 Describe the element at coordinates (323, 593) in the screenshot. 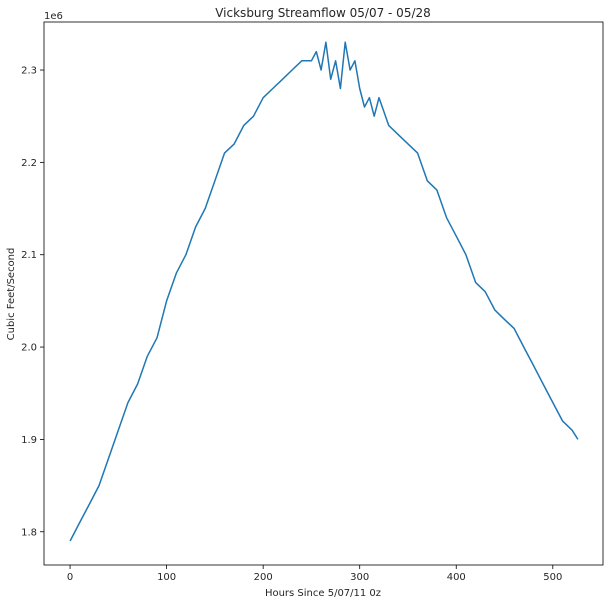

I see `x-axis-label: Hours Since 5/07/11 0z` at that location.